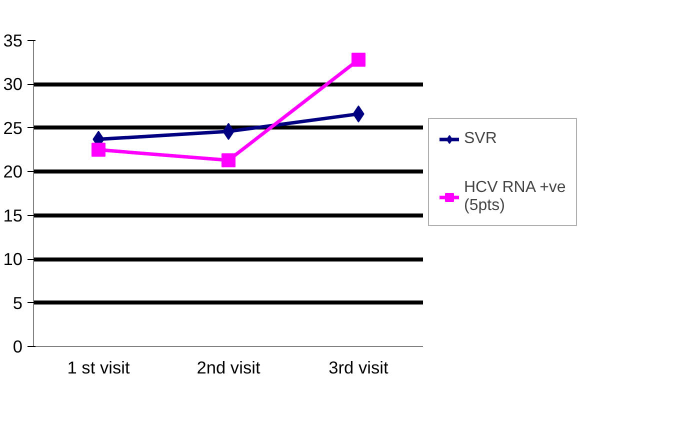 The width and height of the screenshot is (678, 422). I want to click on legend-label: SVR, so click(480, 139).